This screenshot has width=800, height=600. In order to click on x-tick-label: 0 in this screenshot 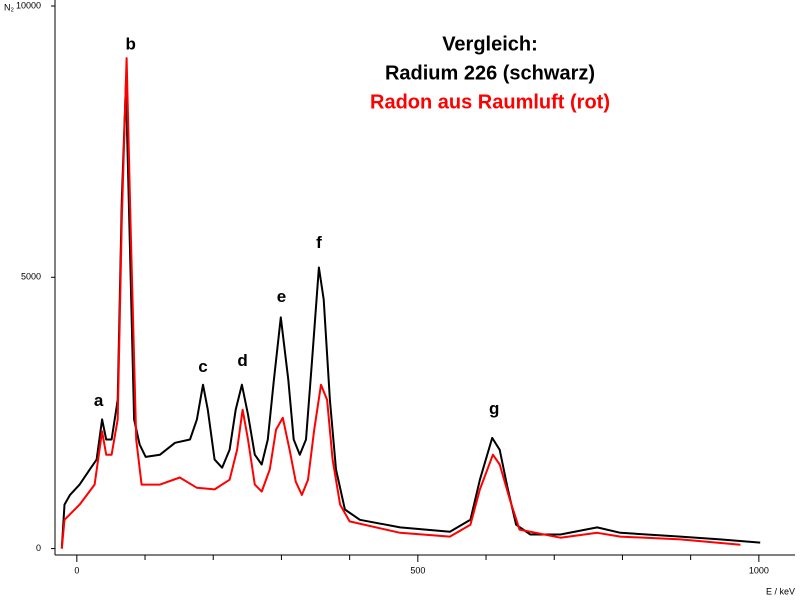, I will do `click(76, 570)`.